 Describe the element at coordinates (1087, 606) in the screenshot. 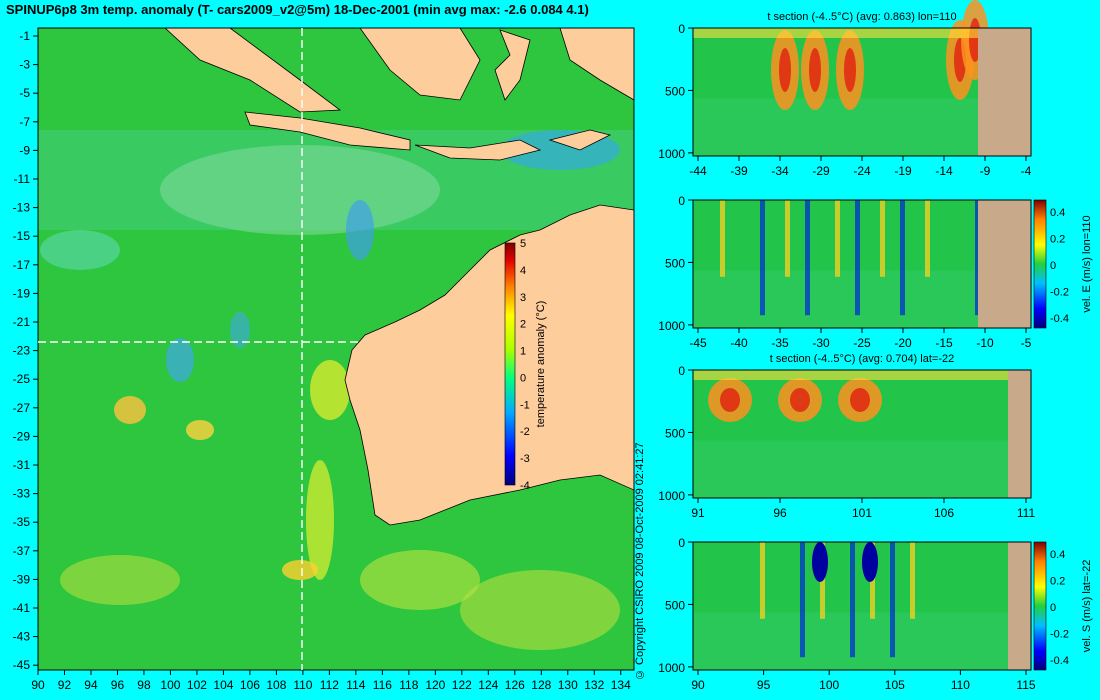

I see `section-colorbar-label: vel. S (m/s) lat=-22` at that location.